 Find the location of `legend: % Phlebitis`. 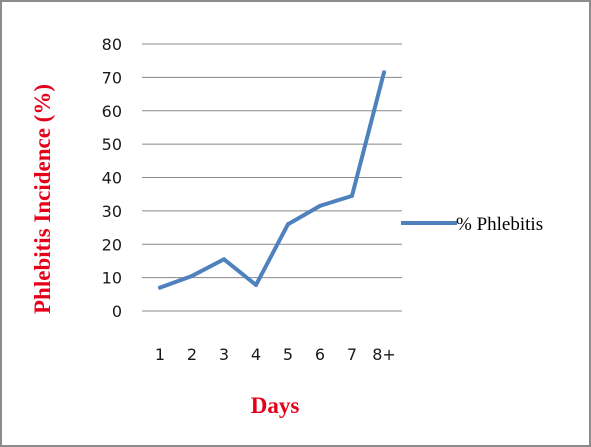

legend: % Phlebitis is located at coordinates (472, 224).